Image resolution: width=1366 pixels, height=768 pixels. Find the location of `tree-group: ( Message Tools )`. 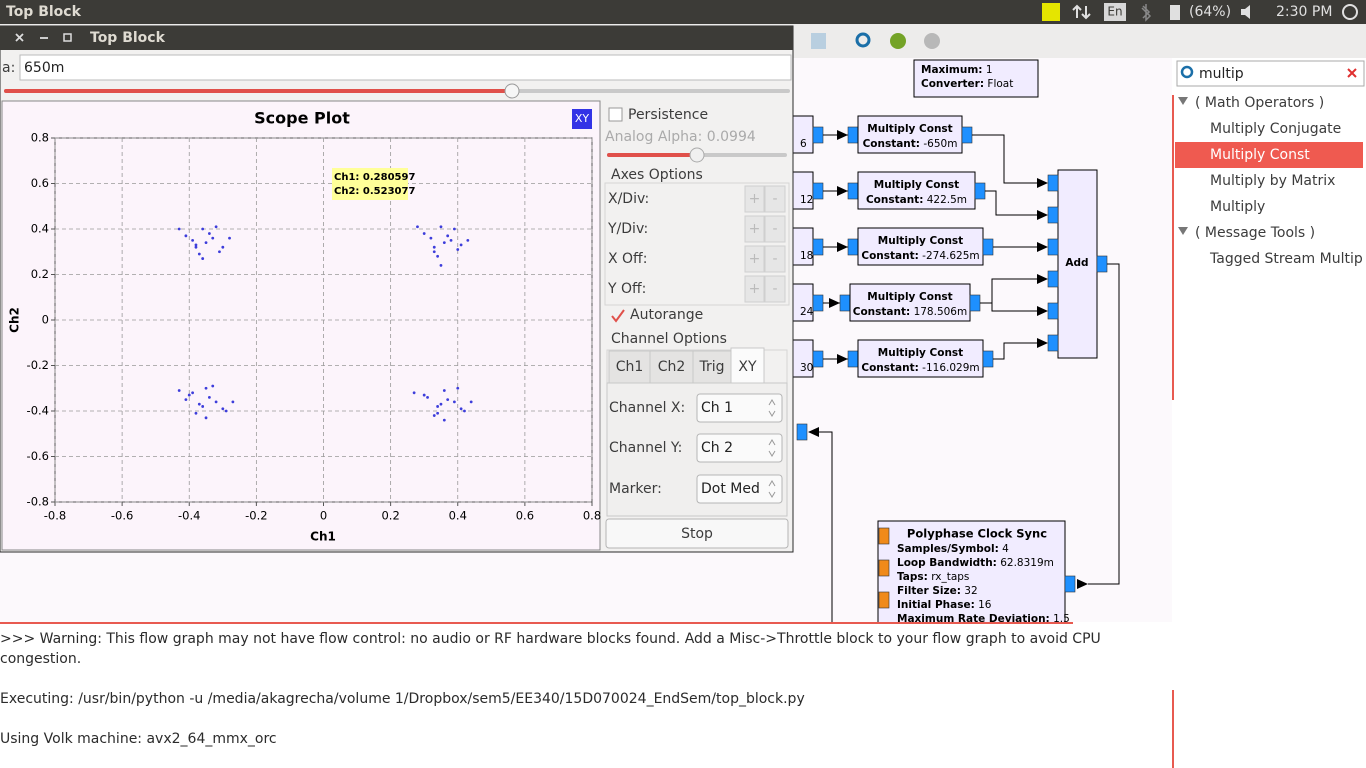

tree-group: ( Message Tools ) is located at coordinates (1255, 233).